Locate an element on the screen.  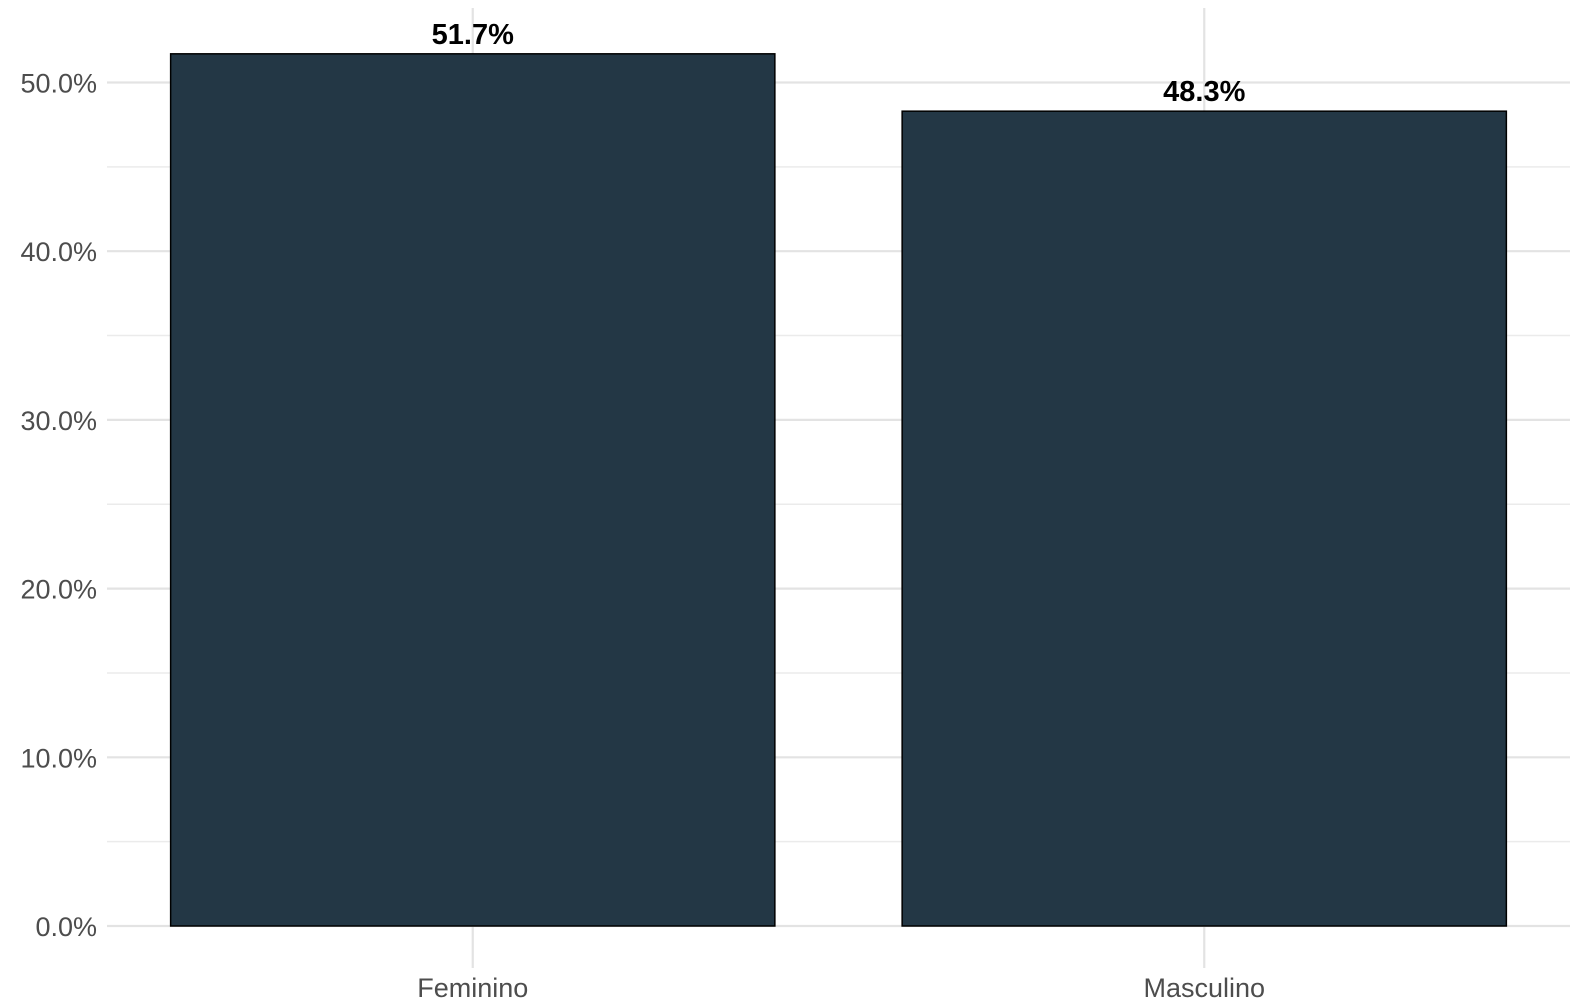
data-label-masculino: 48.3% is located at coordinates (1204, 92).